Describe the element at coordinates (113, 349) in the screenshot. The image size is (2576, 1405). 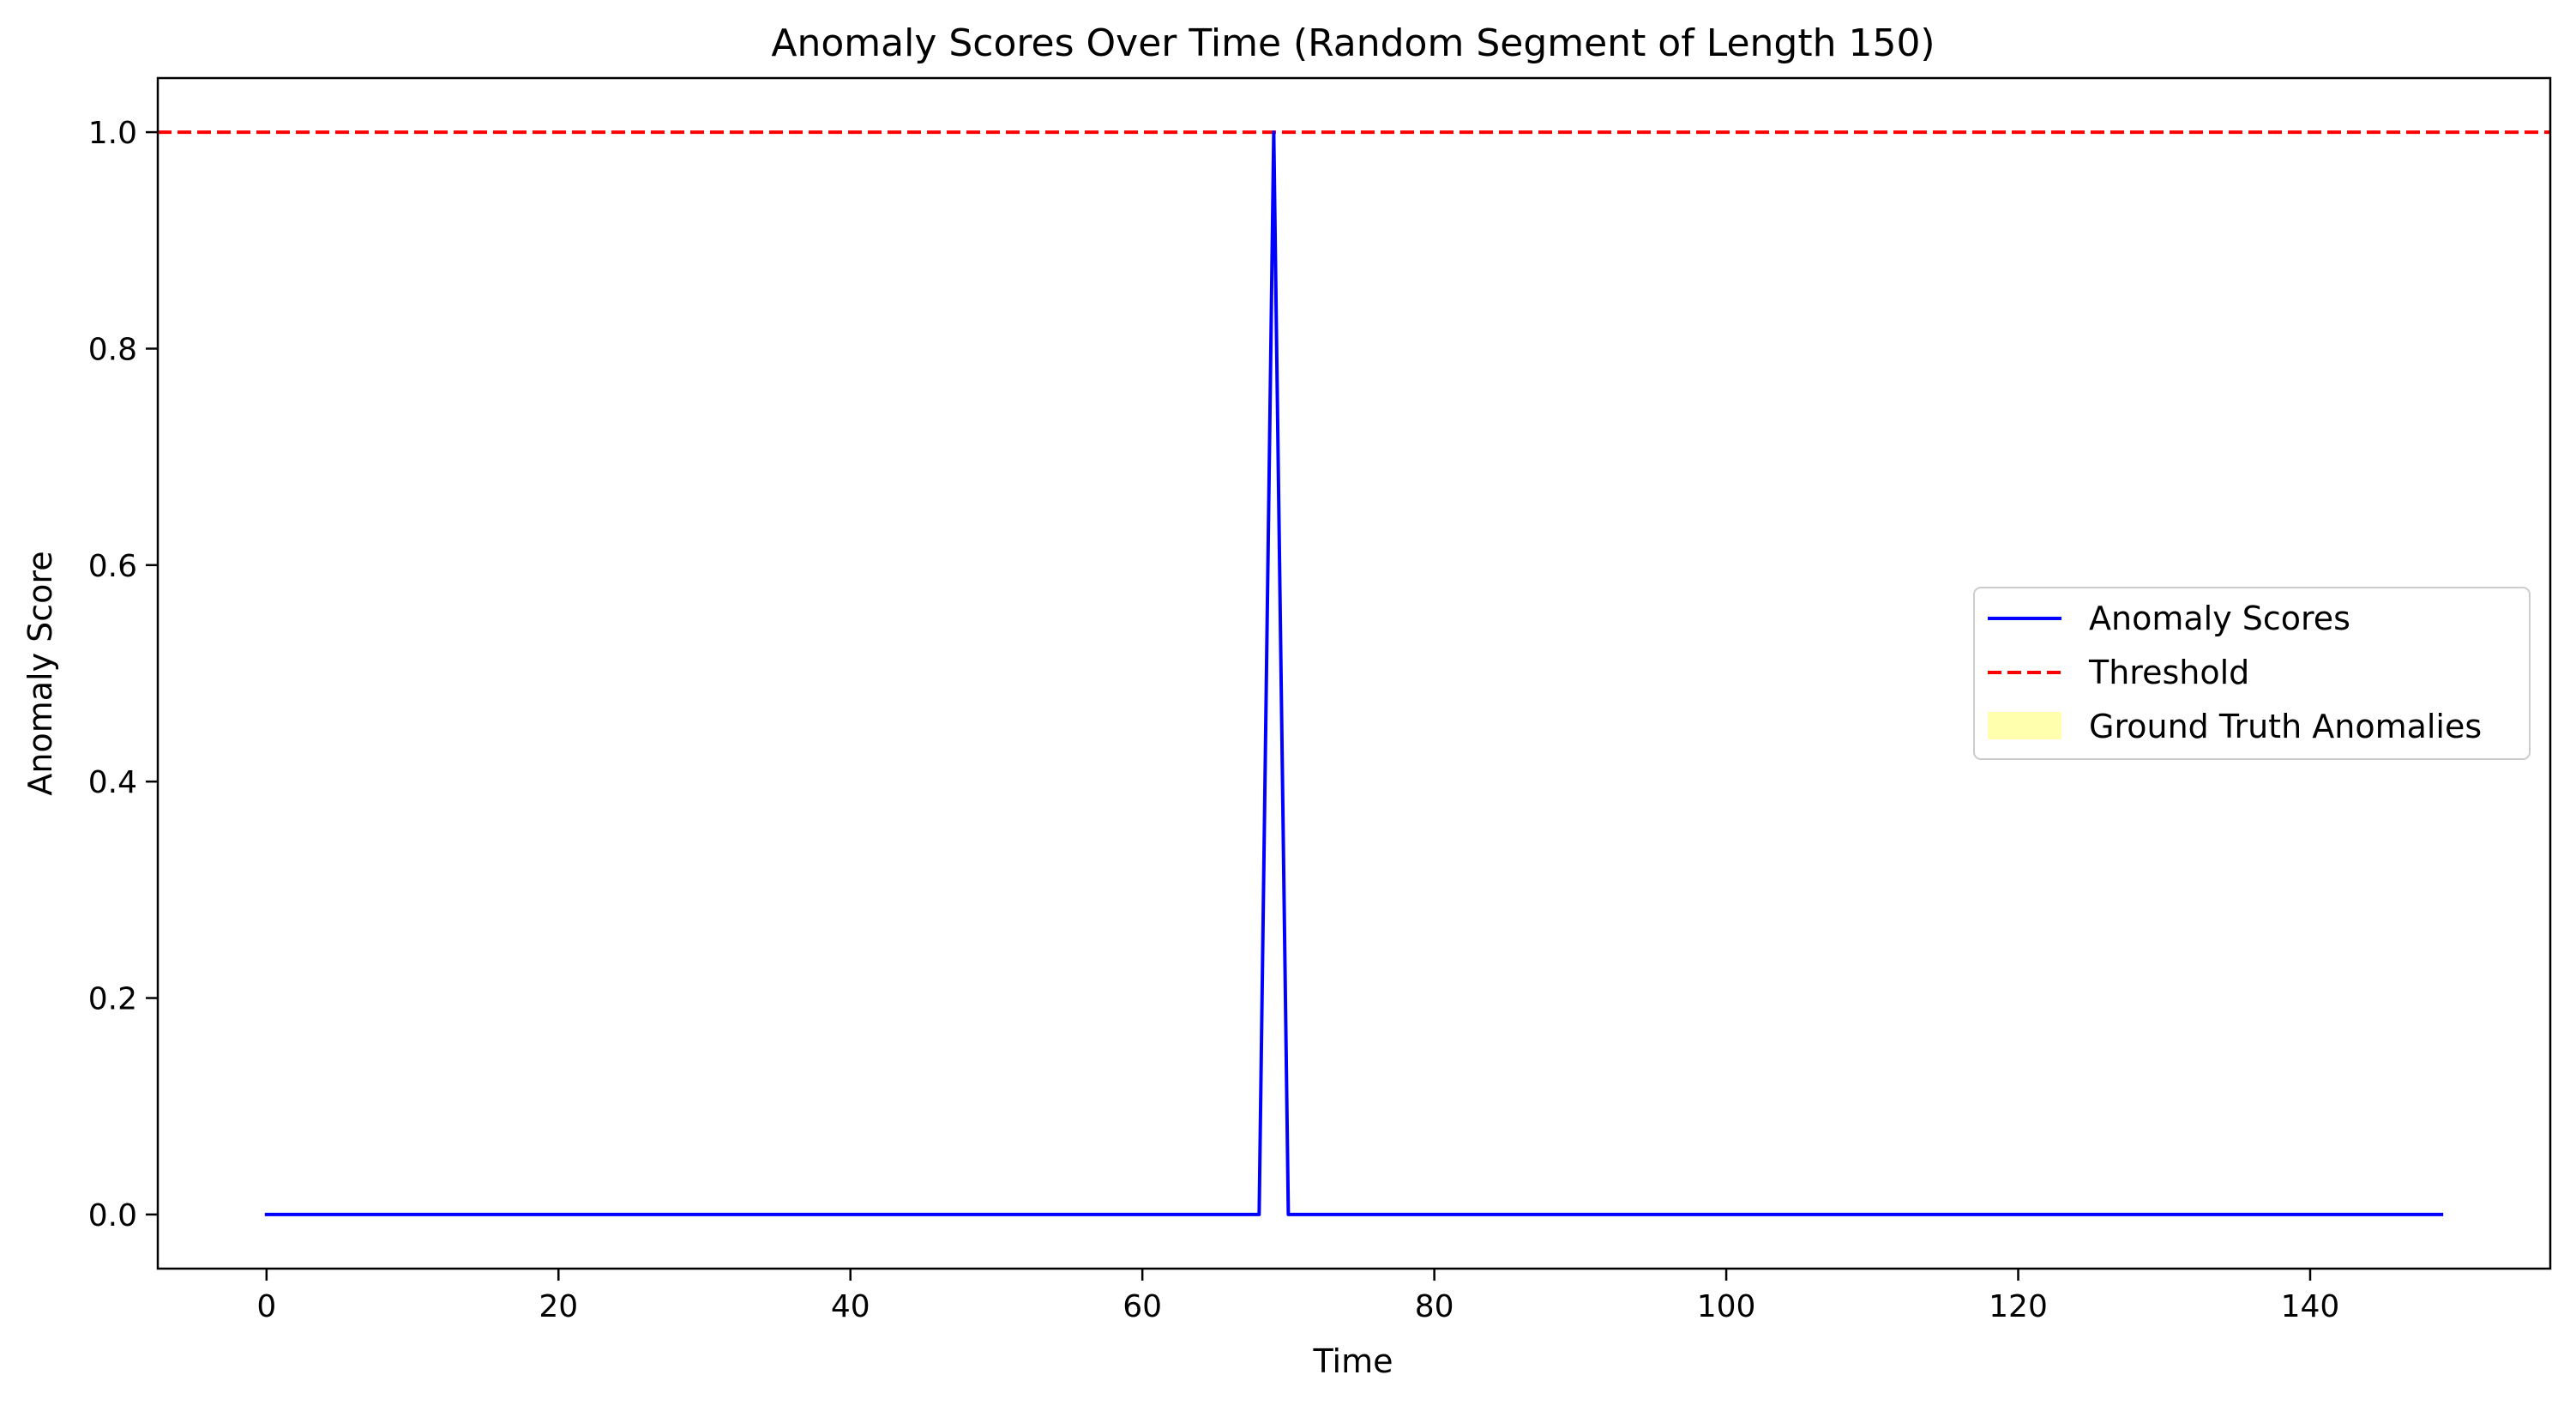
I see `y-tick-label-4: 0.8` at that location.